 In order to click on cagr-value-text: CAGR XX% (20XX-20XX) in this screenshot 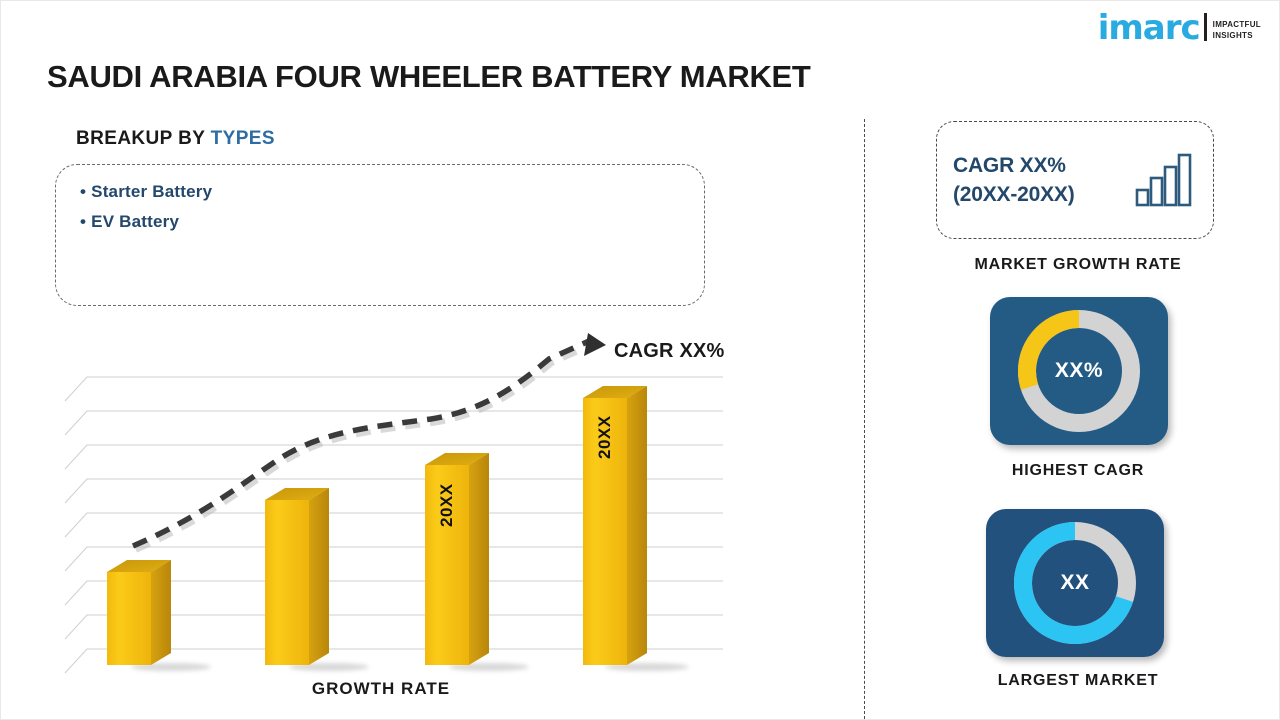, I will do `click(1044, 180)`.